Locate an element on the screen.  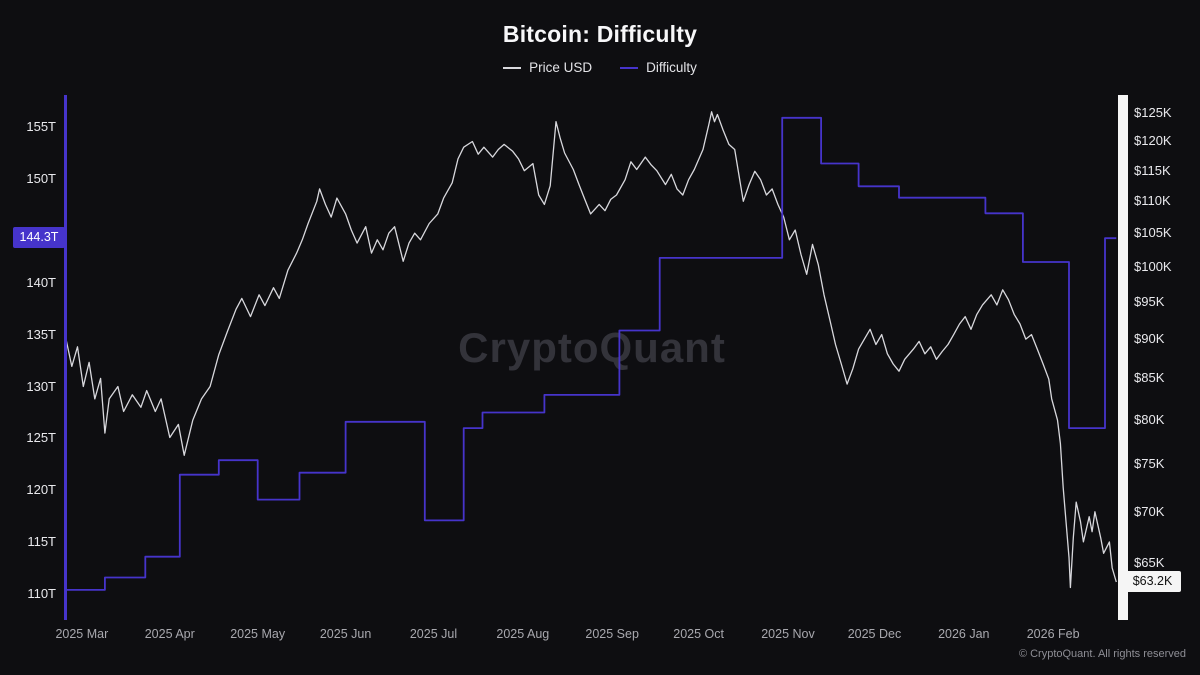
legend-item-difficulty: Difficulty is located at coordinates (658, 67).